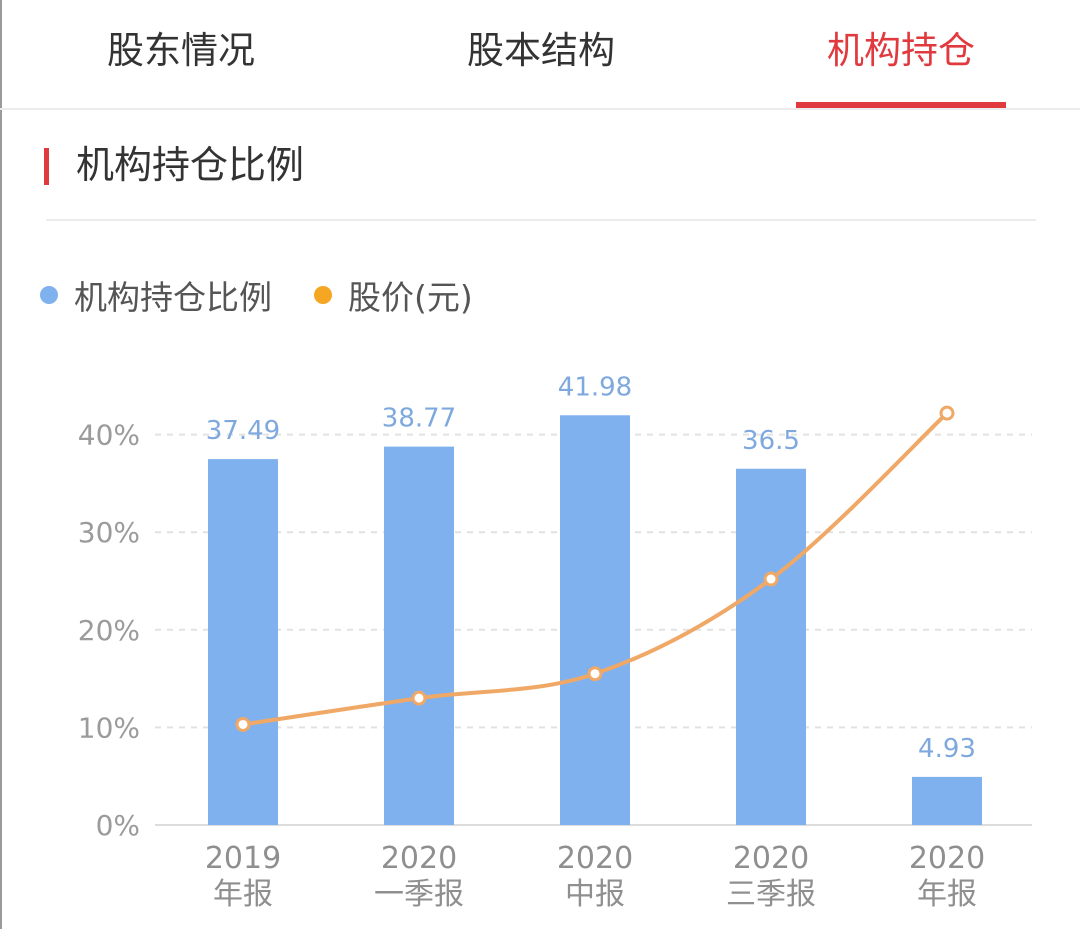 Image resolution: width=1080 pixels, height=929 pixels. What do you see at coordinates (109, 630) in the screenshot?
I see `y-tick-label: 20%` at bounding box center [109, 630].